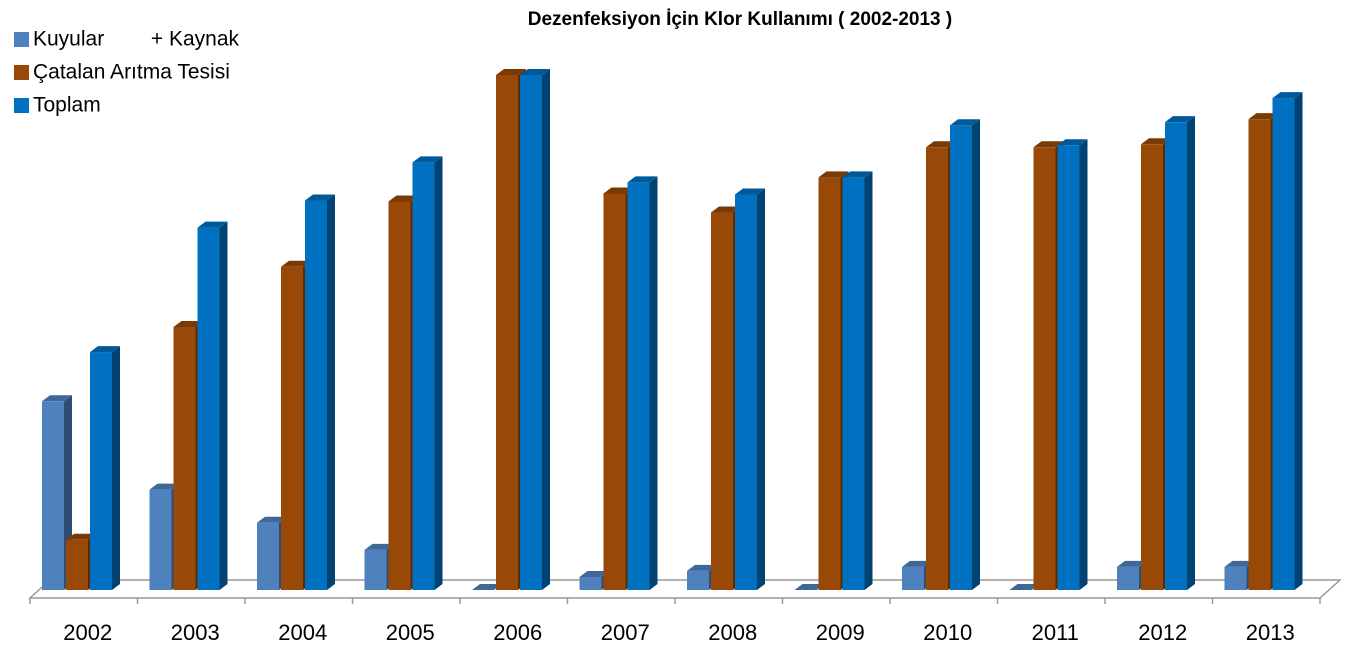 The width and height of the screenshot is (1368, 655). I want to click on x-tick-label: 2011, so click(1055, 632).